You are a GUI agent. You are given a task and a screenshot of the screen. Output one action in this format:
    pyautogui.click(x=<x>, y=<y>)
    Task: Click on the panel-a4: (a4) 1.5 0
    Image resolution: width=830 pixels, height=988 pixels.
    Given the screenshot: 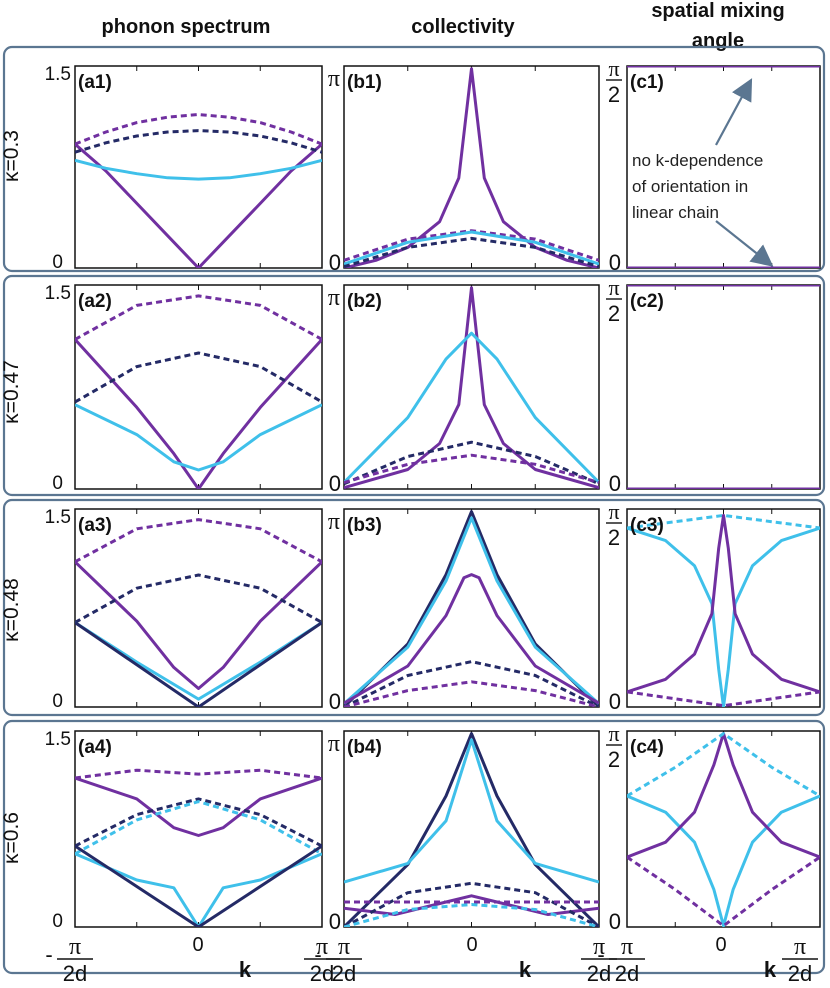 What is the action you would take?
    pyautogui.click(x=184, y=830)
    